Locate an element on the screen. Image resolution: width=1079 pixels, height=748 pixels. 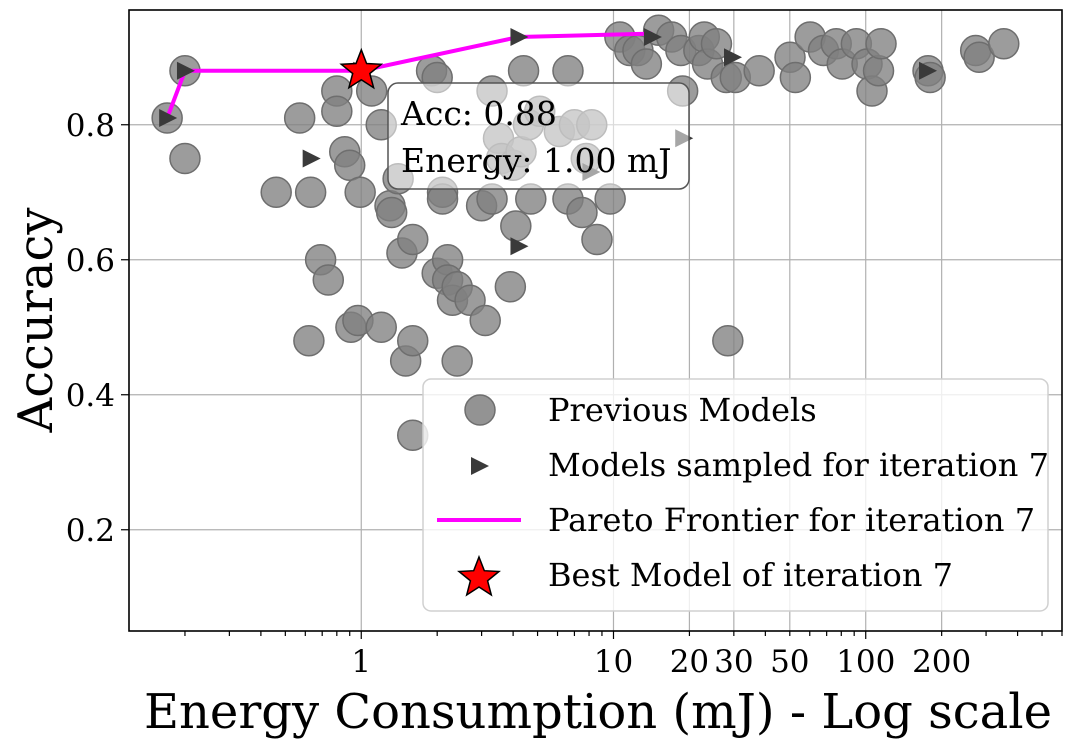
y-tick-label: 0.8 is located at coordinates (90, 126).